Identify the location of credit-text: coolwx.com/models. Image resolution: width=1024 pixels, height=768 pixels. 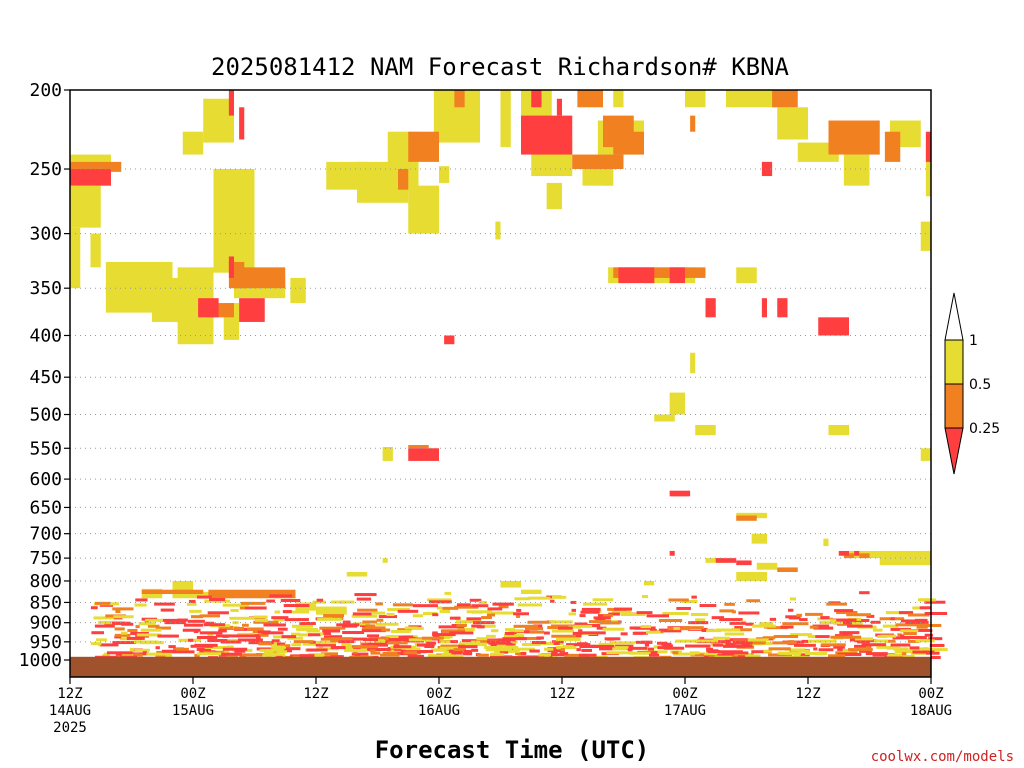
(942, 757).